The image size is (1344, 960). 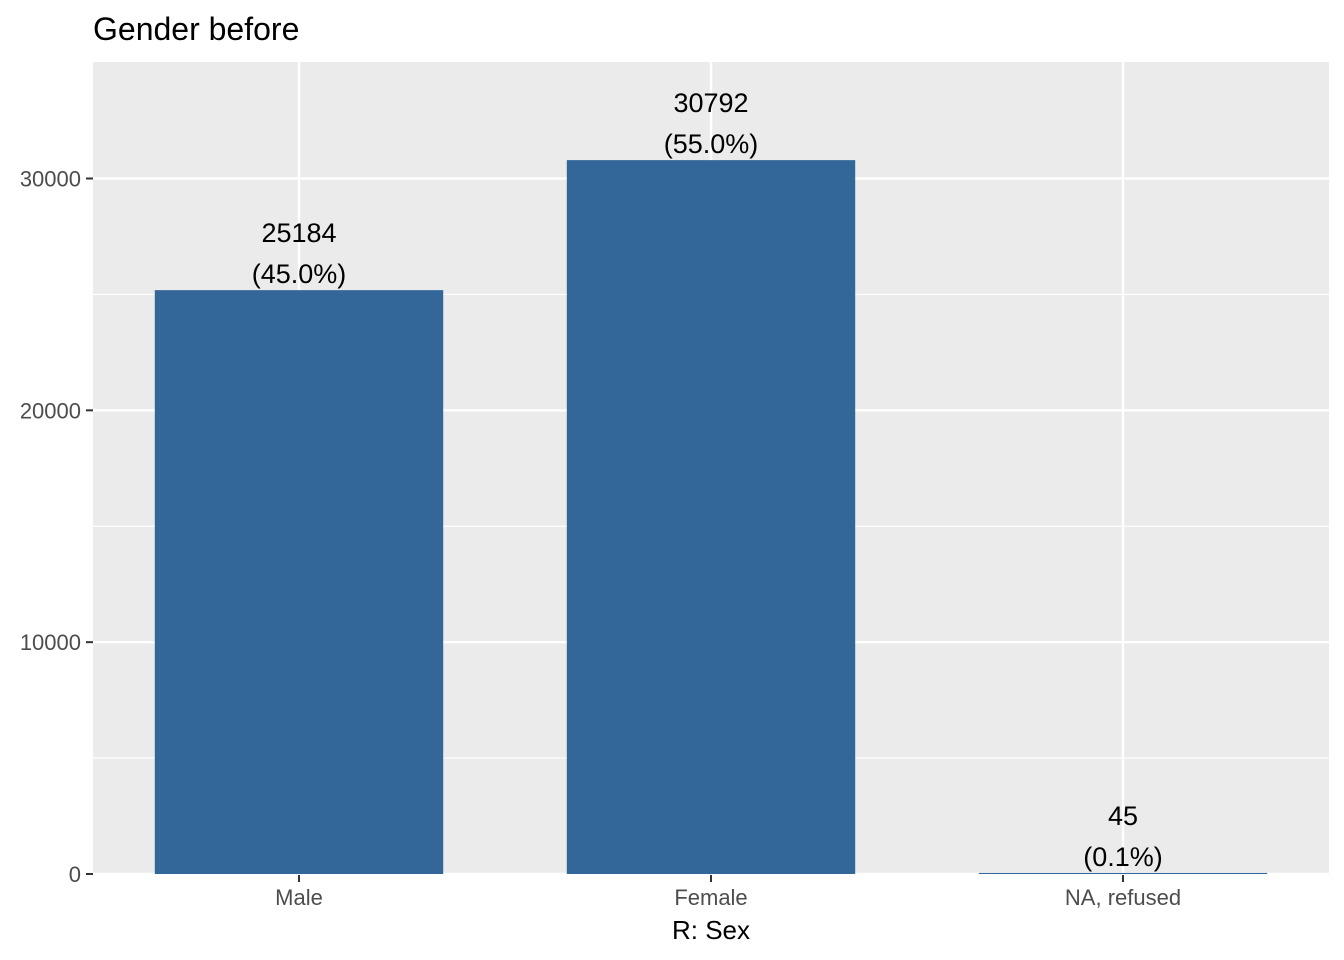 I want to click on y-tick-label: 20000, so click(x=50, y=410).